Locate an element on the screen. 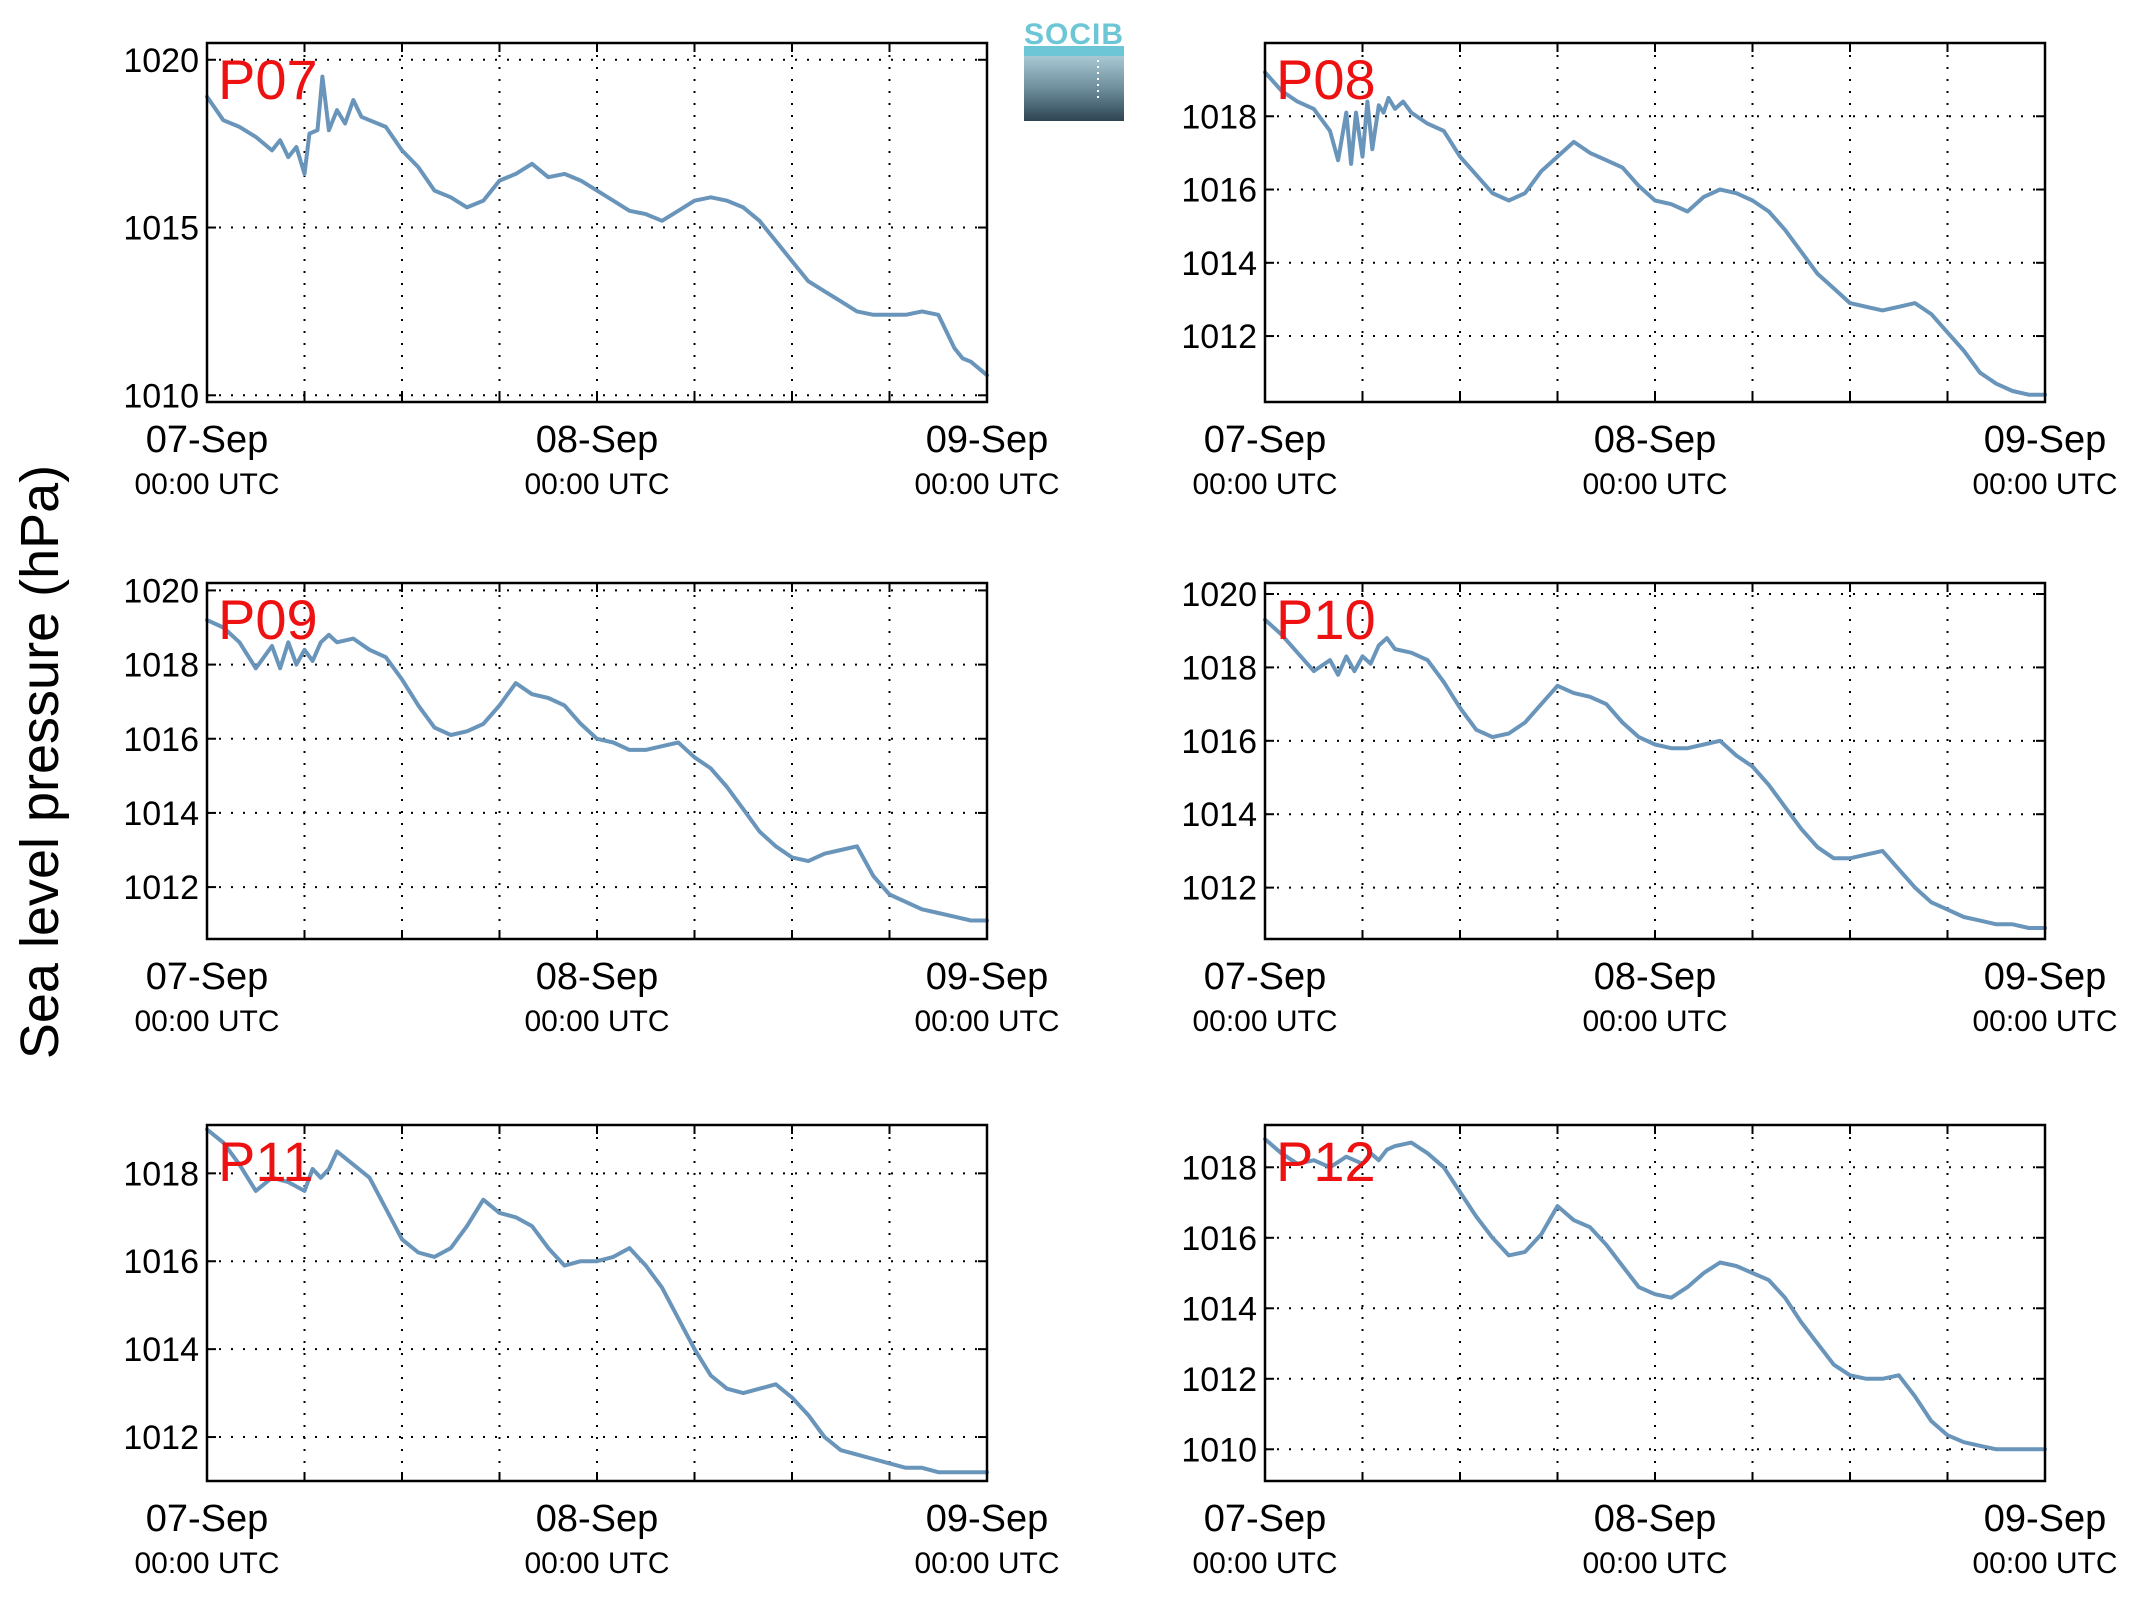  logo-text: SOCIB is located at coordinates (1074, 34).